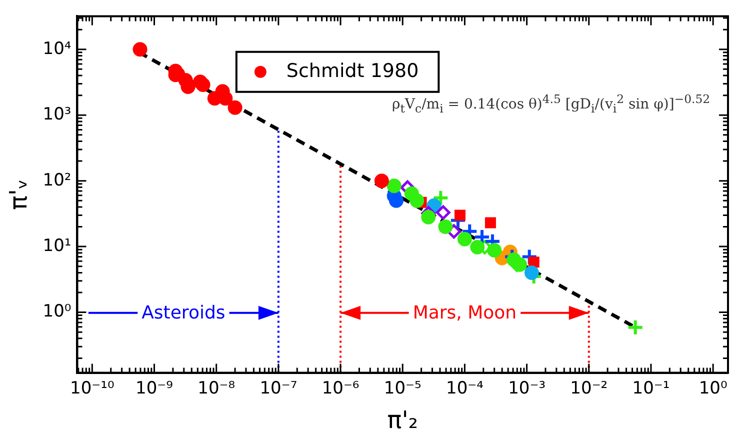  I want to click on y-tick-label: 10³, so click(57, 114).